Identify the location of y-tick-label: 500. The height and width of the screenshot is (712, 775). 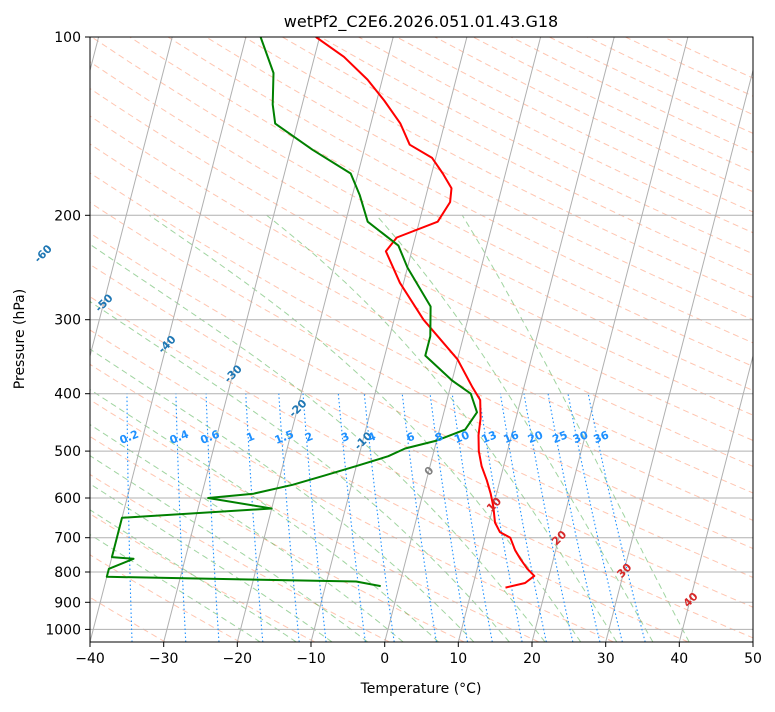
(67, 452).